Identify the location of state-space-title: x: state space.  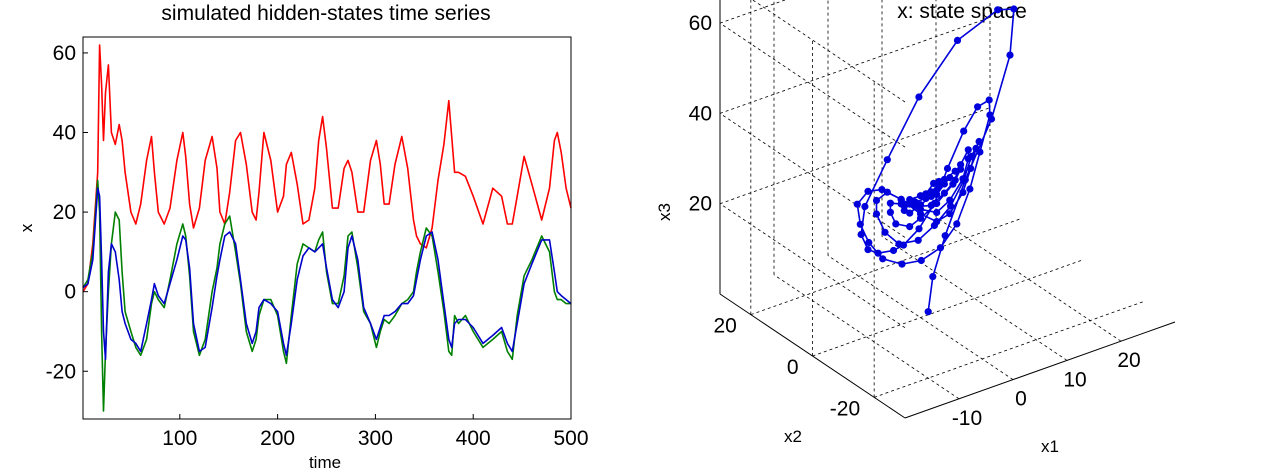
(962, 11).